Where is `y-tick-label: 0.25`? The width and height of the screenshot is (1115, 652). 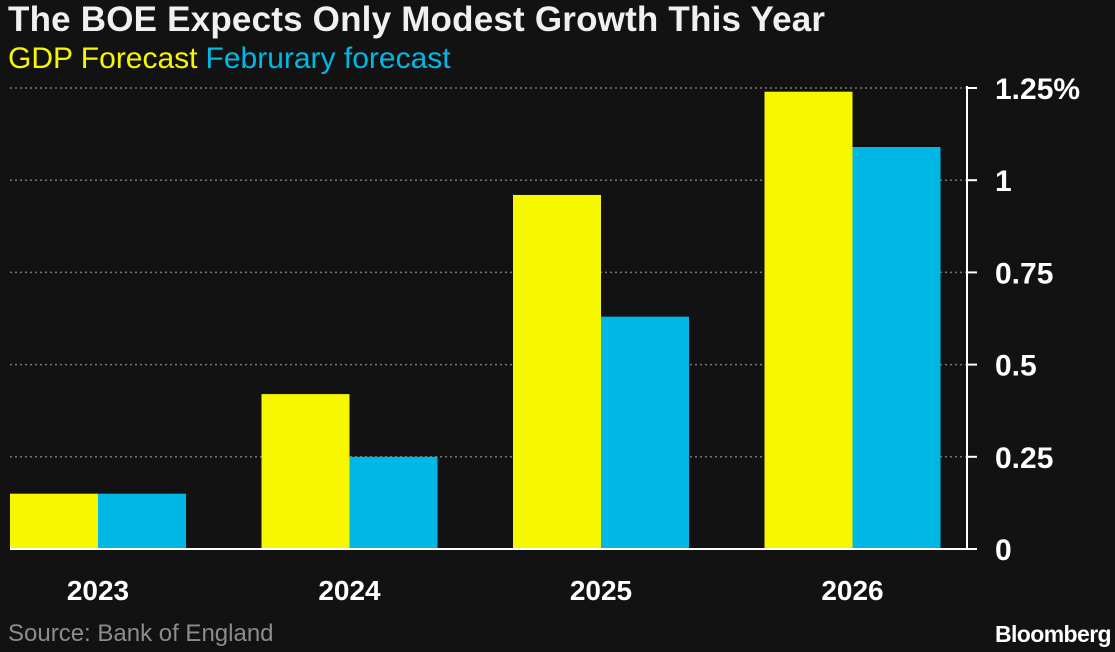 y-tick-label: 0.25 is located at coordinates (1024, 458).